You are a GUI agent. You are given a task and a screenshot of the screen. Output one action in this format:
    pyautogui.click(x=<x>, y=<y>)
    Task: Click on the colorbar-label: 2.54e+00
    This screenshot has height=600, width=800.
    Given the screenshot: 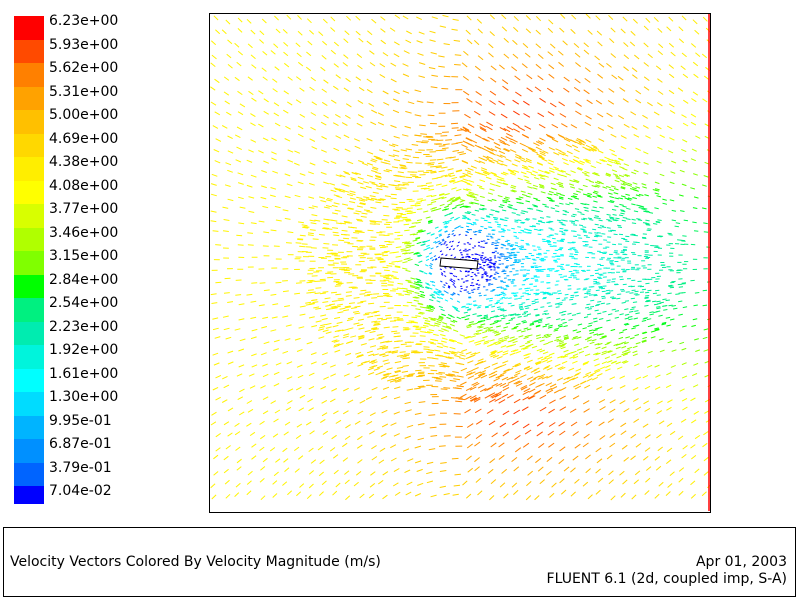 What is the action you would take?
    pyautogui.click(x=84, y=303)
    